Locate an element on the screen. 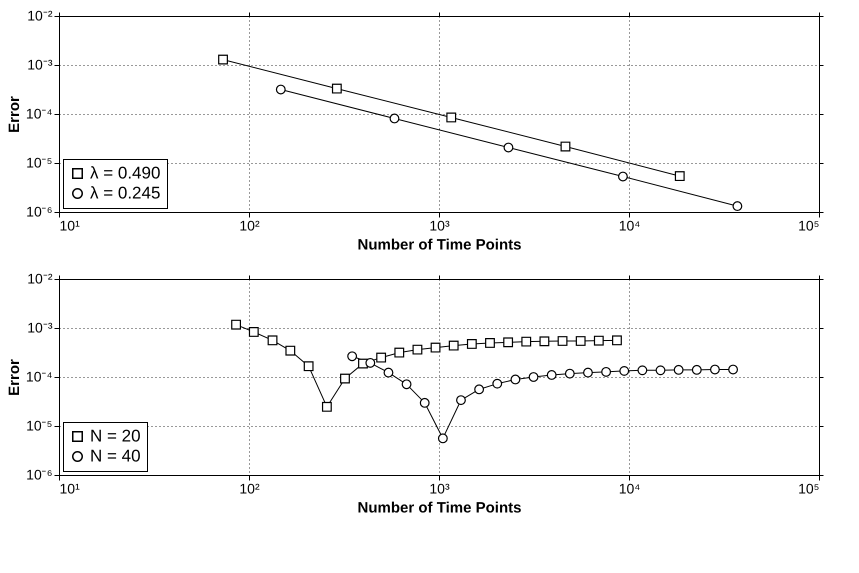 The width and height of the screenshot is (859, 573). legend-label: N = 20 is located at coordinates (115, 436).